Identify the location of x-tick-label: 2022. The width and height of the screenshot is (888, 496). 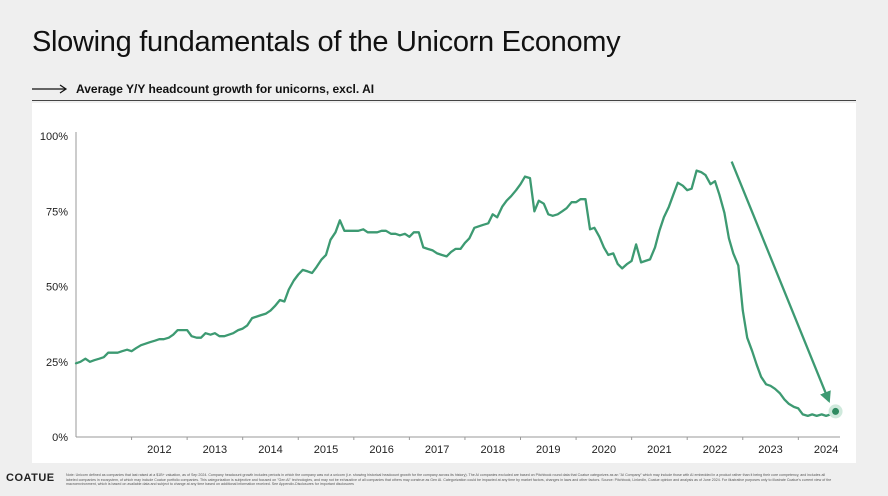
(715, 450).